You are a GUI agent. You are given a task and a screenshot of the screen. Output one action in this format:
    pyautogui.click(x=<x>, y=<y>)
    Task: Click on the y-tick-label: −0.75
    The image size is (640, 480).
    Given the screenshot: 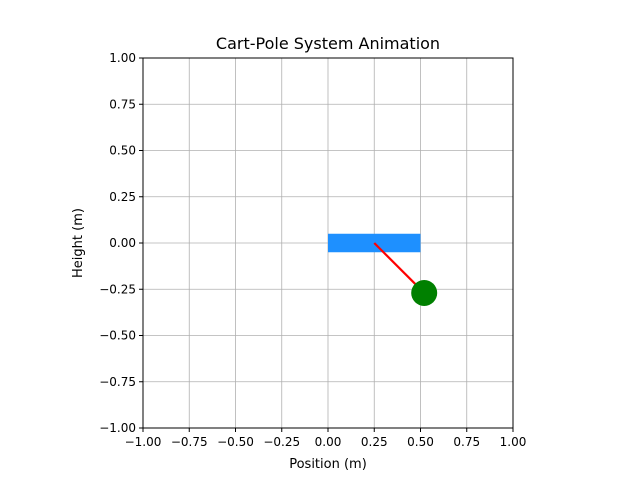 What is the action you would take?
    pyautogui.click(x=117, y=382)
    